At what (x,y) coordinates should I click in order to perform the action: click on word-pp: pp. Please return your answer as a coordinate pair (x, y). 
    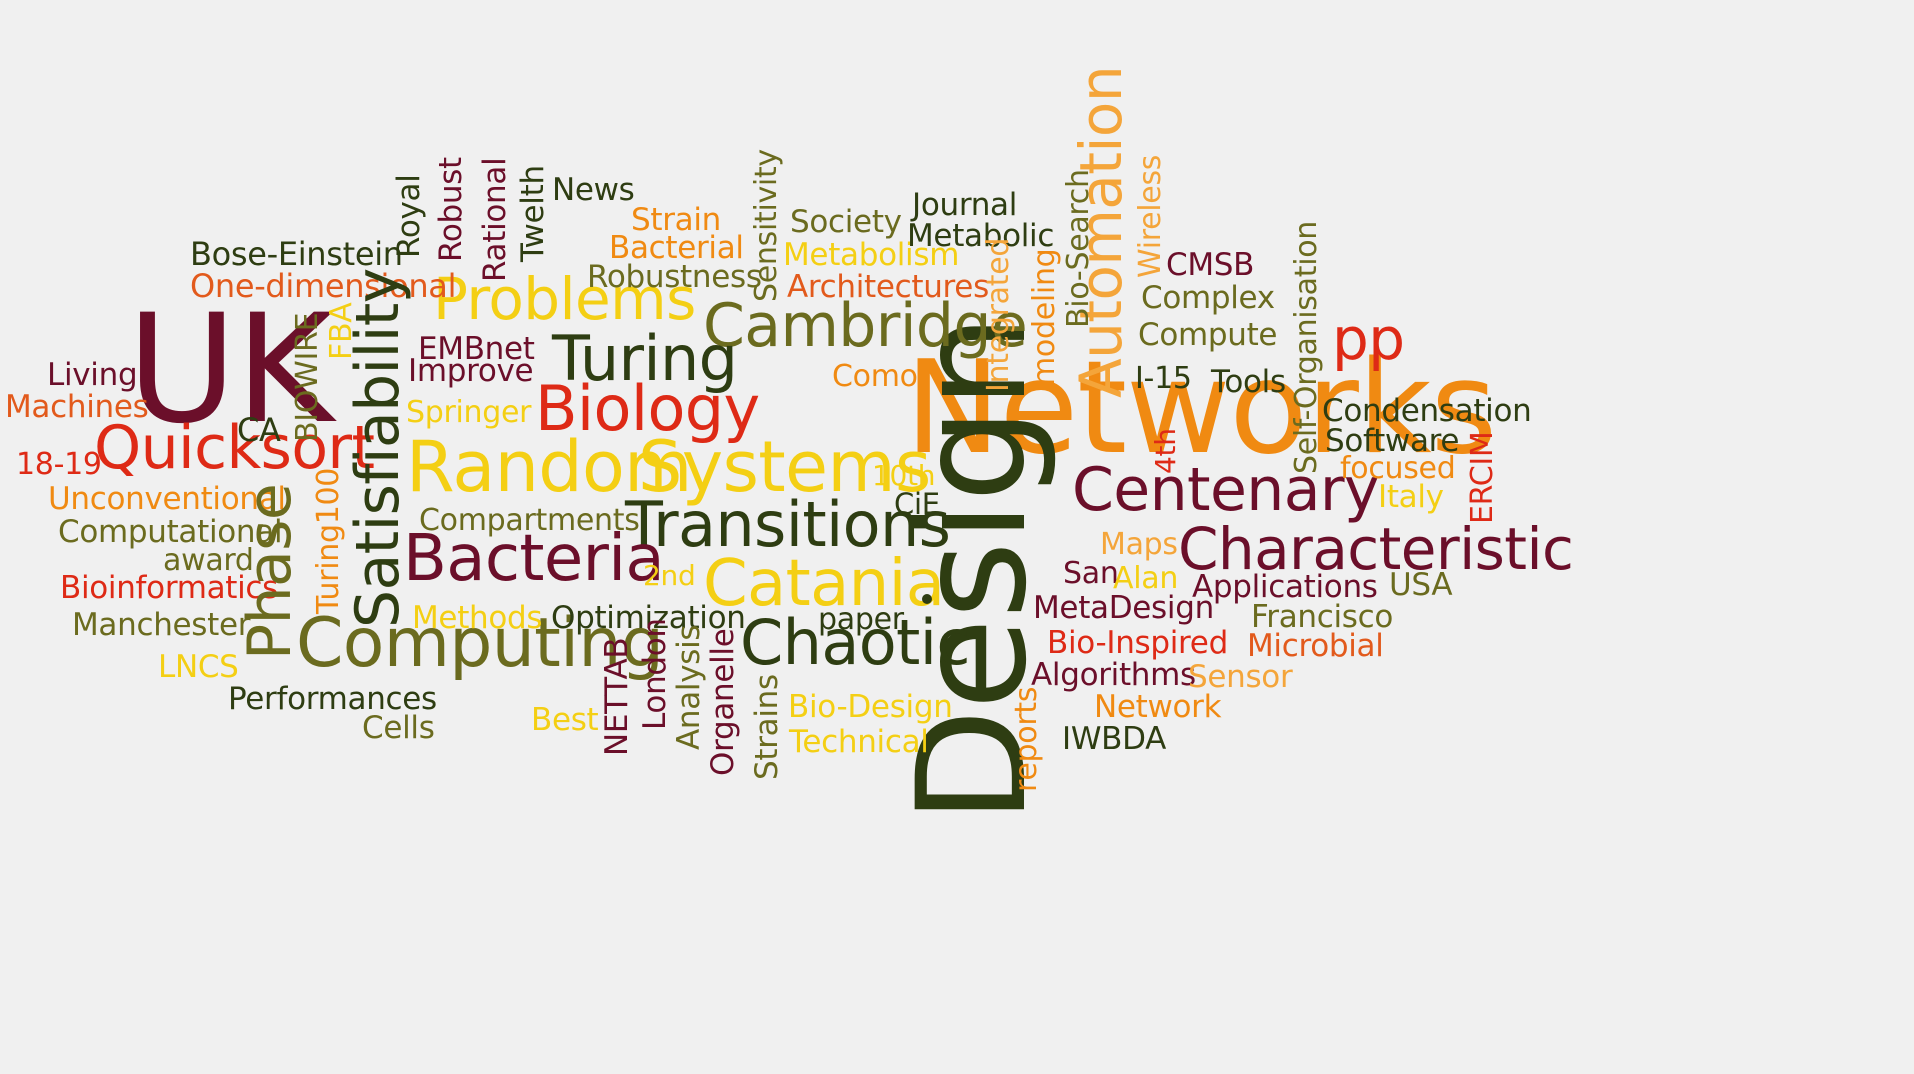
    Looking at the image, I should click on (1368, 339).